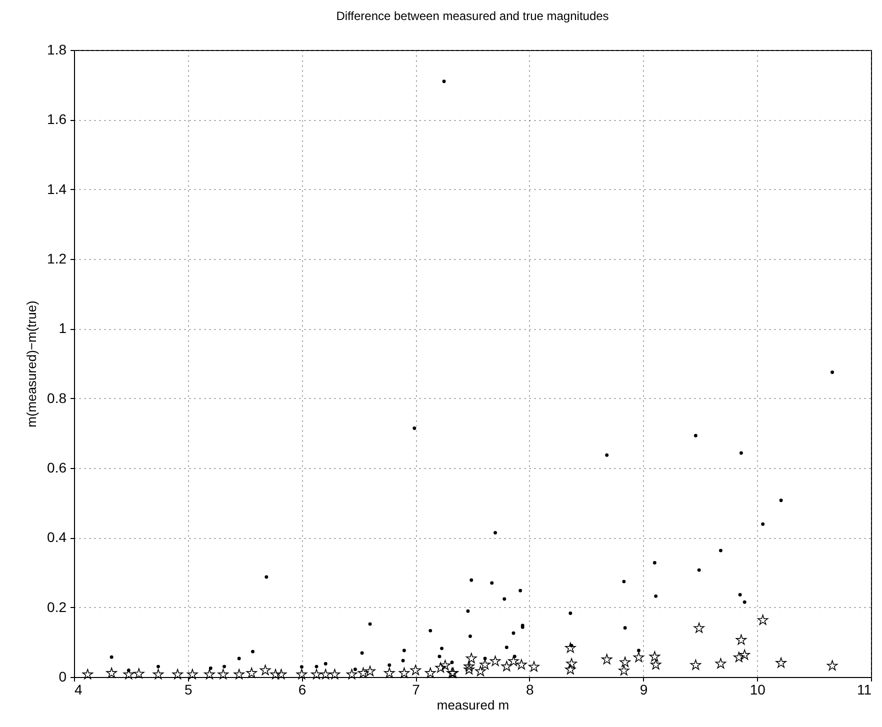 The width and height of the screenshot is (882, 727). What do you see at coordinates (473, 705) in the screenshot?
I see `x-axis-title: measured m` at bounding box center [473, 705].